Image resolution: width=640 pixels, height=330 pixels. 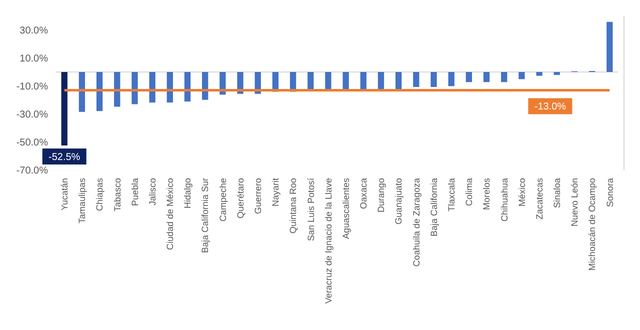 What do you see at coordinates (311, 210) in the screenshot?
I see `x-tick-label: San Luis Potosí` at bounding box center [311, 210].